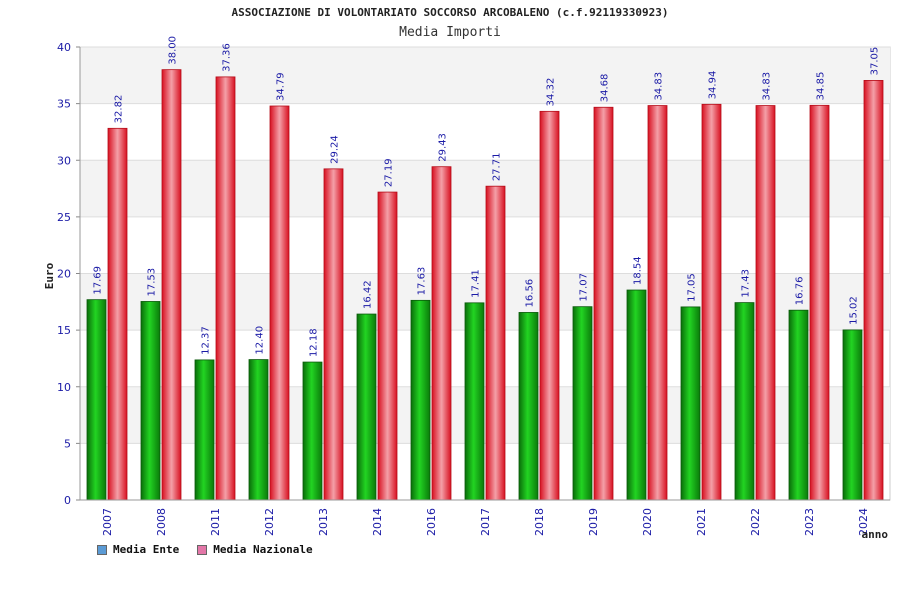 The image size is (900, 600). Describe the element at coordinates (335, 149) in the screenshot. I see `bar-value-label: 29.24` at that location.